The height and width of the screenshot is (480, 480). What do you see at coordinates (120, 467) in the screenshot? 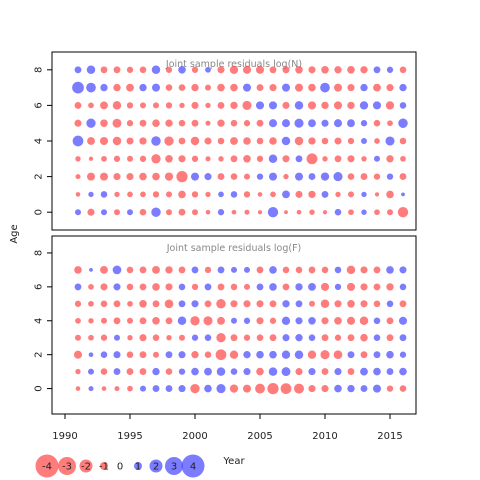
I see `legend-label: 0` at bounding box center [120, 467].